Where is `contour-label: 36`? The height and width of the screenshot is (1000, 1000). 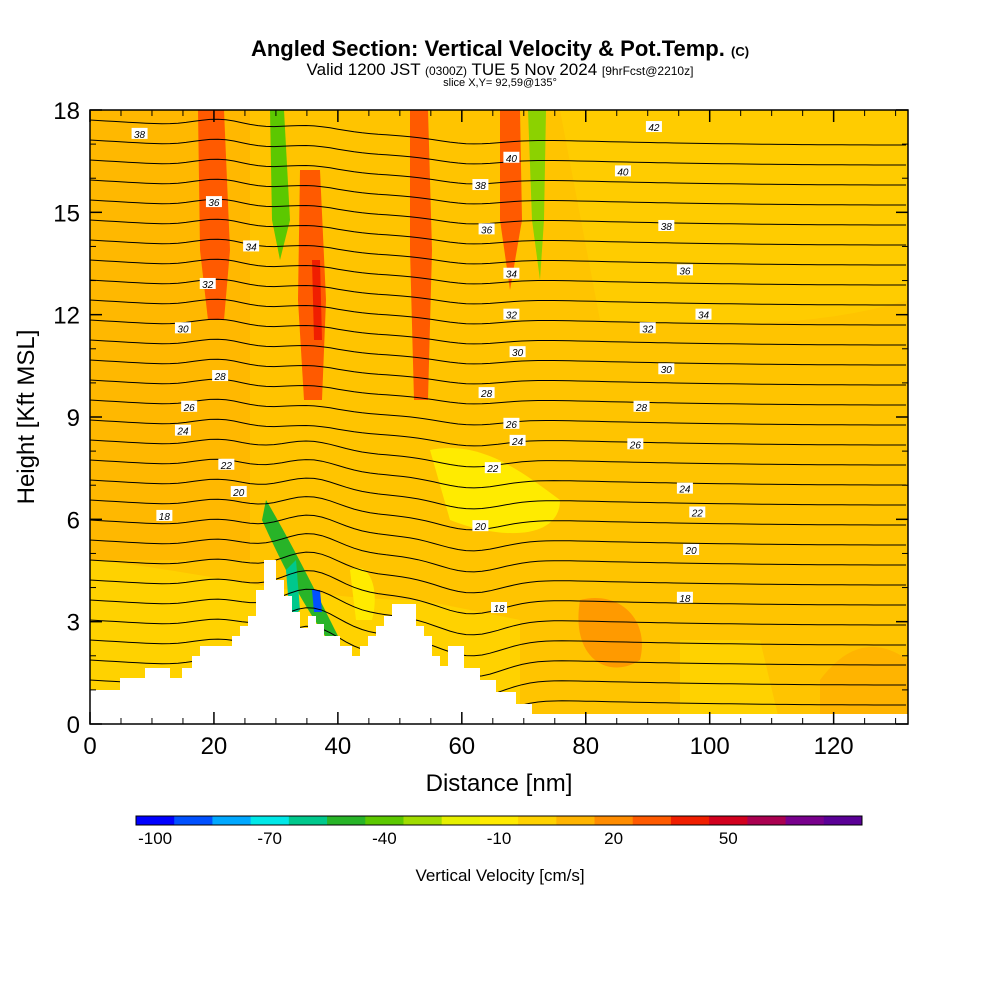
contour-label: 36 is located at coordinates (214, 203).